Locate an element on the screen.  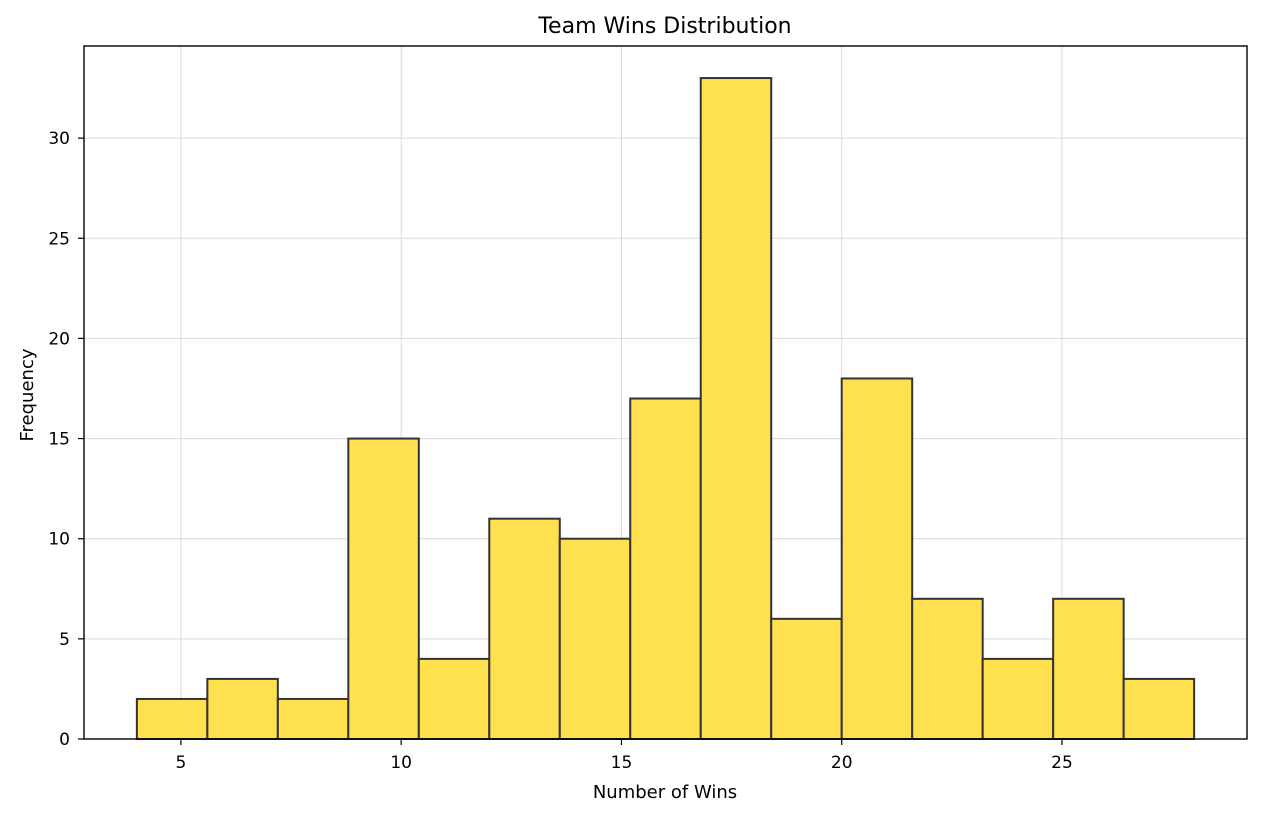
x-tick-label-2: 15 is located at coordinates (622, 763).